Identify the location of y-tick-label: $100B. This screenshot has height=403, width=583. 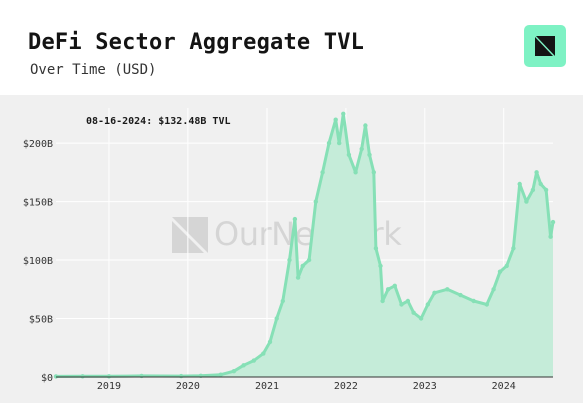
(38, 261).